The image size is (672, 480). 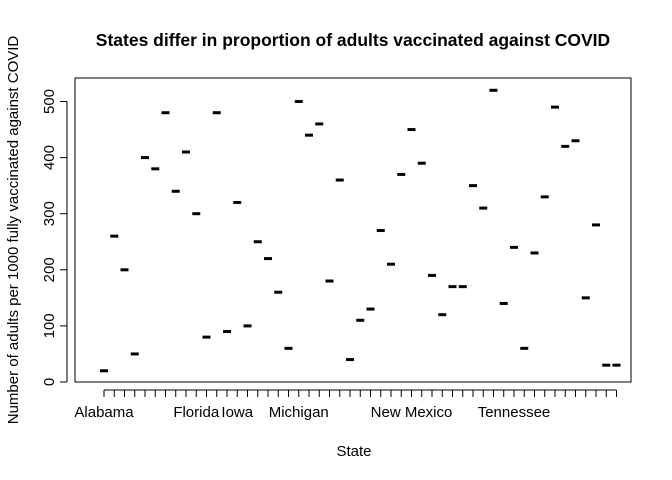 What do you see at coordinates (299, 412) in the screenshot?
I see `x-tick-label: Michigan` at bounding box center [299, 412].